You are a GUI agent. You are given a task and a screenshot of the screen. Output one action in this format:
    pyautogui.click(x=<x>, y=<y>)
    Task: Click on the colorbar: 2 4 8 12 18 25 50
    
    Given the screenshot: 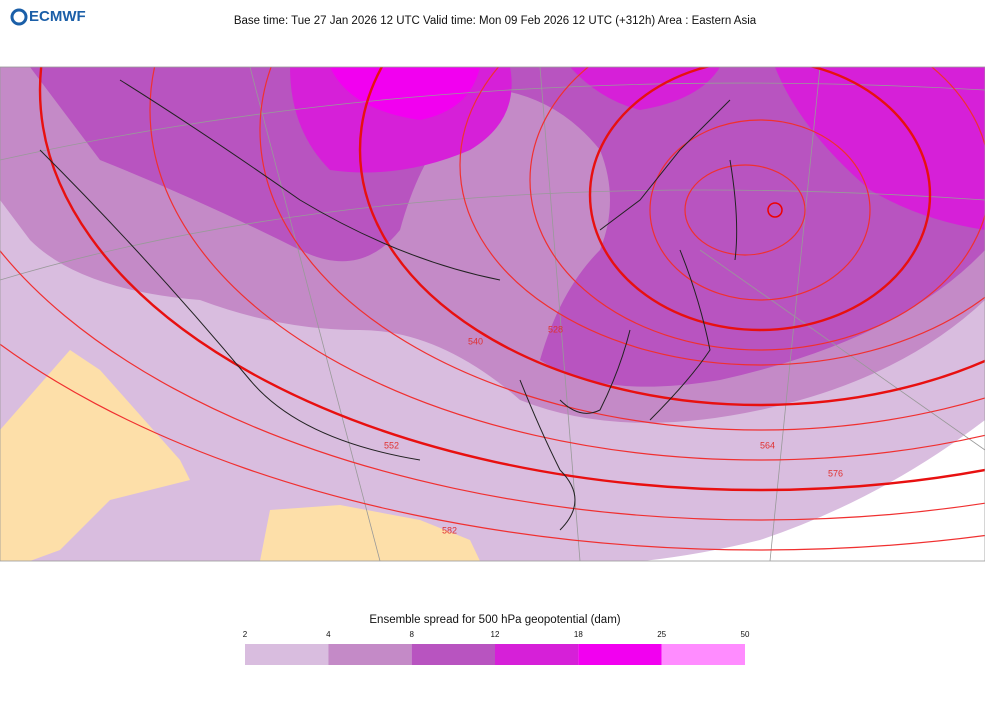 What is the action you would take?
    pyautogui.click(x=496, y=647)
    